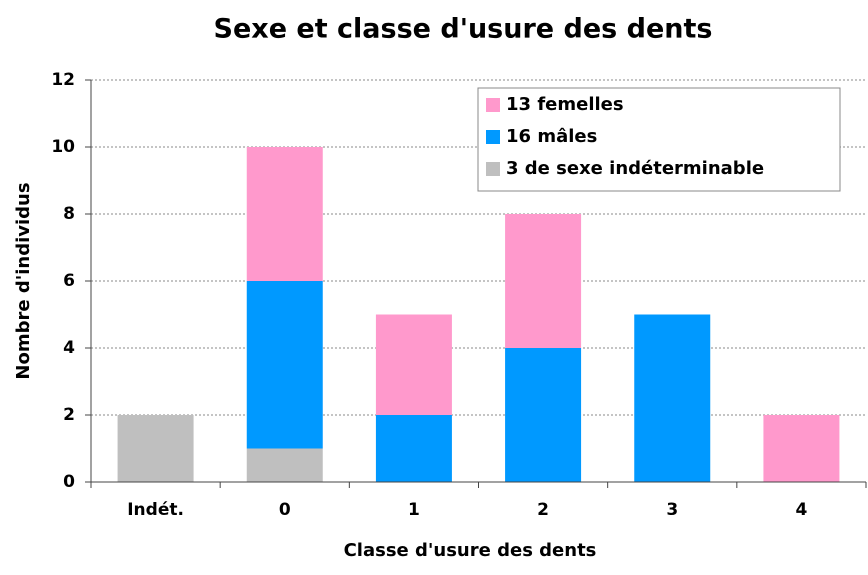  What do you see at coordinates (63, 147) in the screenshot?
I see `y-tick-label: 10` at bounding box center [63, 147].